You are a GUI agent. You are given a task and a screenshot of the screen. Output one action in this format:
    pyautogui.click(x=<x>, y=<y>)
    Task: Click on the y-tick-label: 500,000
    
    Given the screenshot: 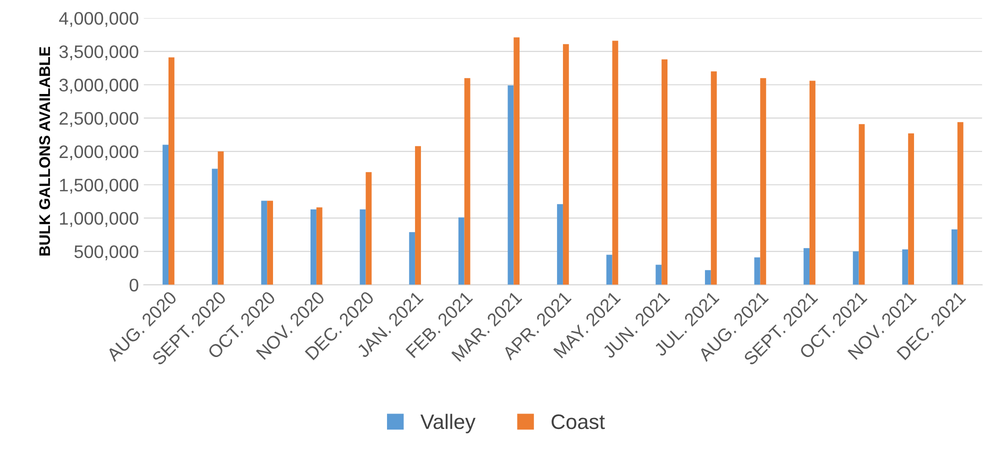 What is the action you would take?
    pyautogui.click(x=106, y=252)
    